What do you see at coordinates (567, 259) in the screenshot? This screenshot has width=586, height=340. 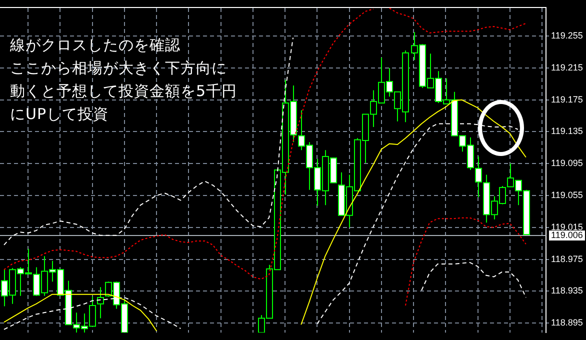 I see `y-tick-label: 118.975` at bounding box center [567, 259].